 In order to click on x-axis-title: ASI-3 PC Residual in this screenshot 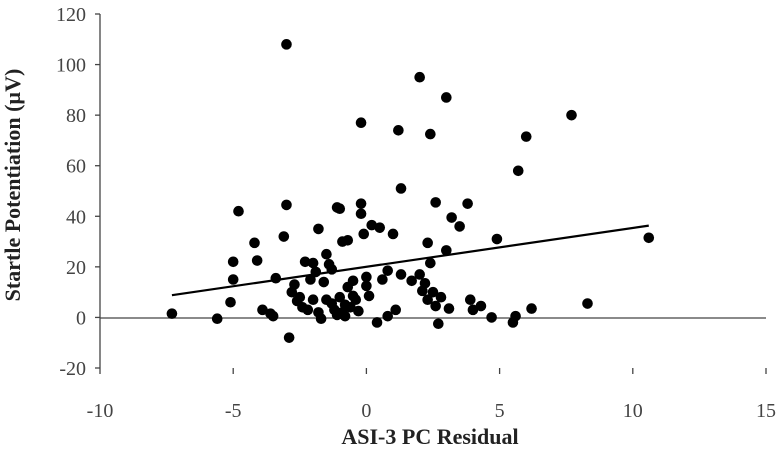, I will do `click(429, 436)`.